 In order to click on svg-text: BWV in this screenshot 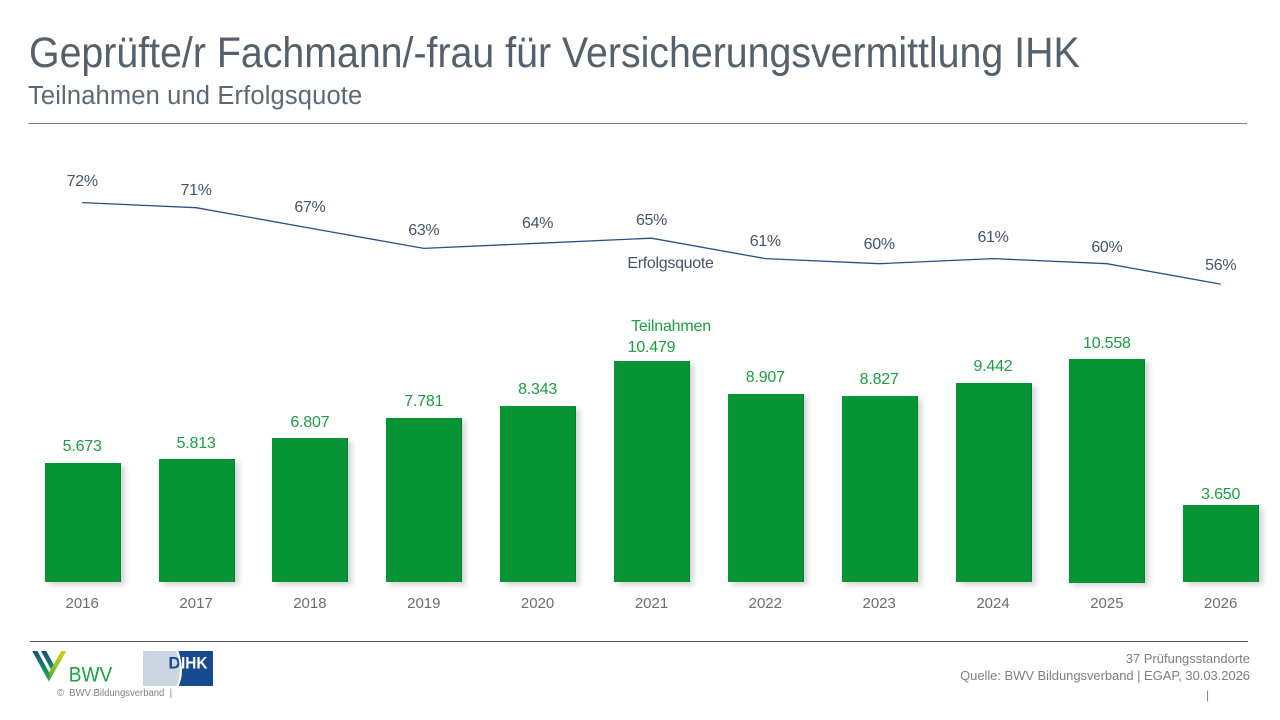, I will do `click(91, 673)`.